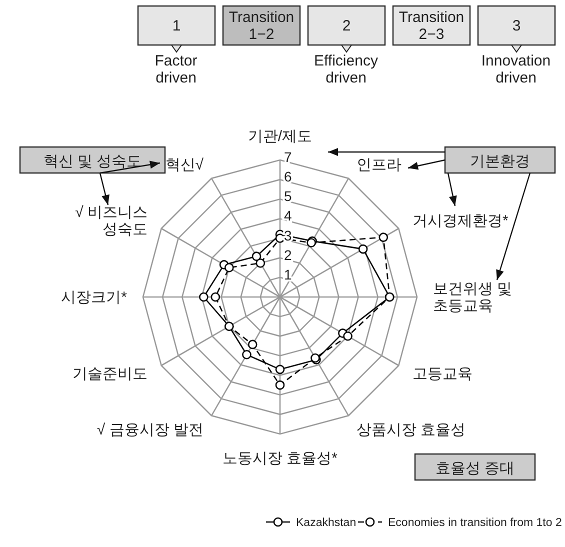 This screenshot has width=565, height=547. What do you see at coordinates (176, 69) in the screenshot?
I see `text: Factor driven` at bounding box center [176, 69].